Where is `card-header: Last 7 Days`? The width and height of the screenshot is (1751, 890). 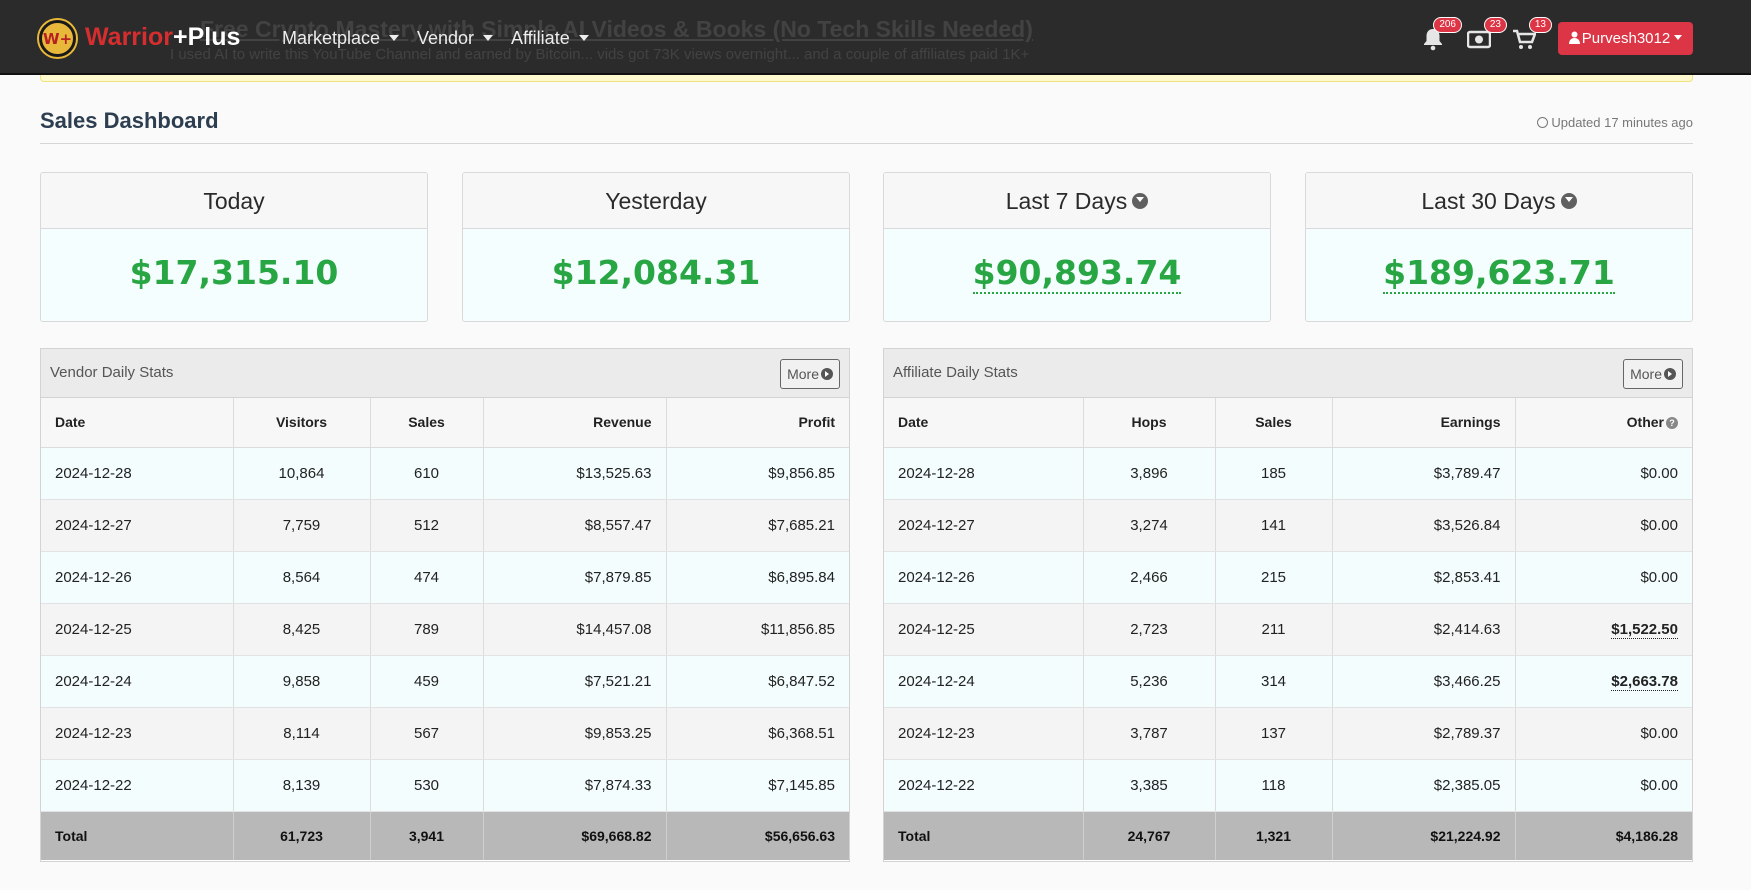 card-header: Last 7 Days is located at coordinates (1077, 201).